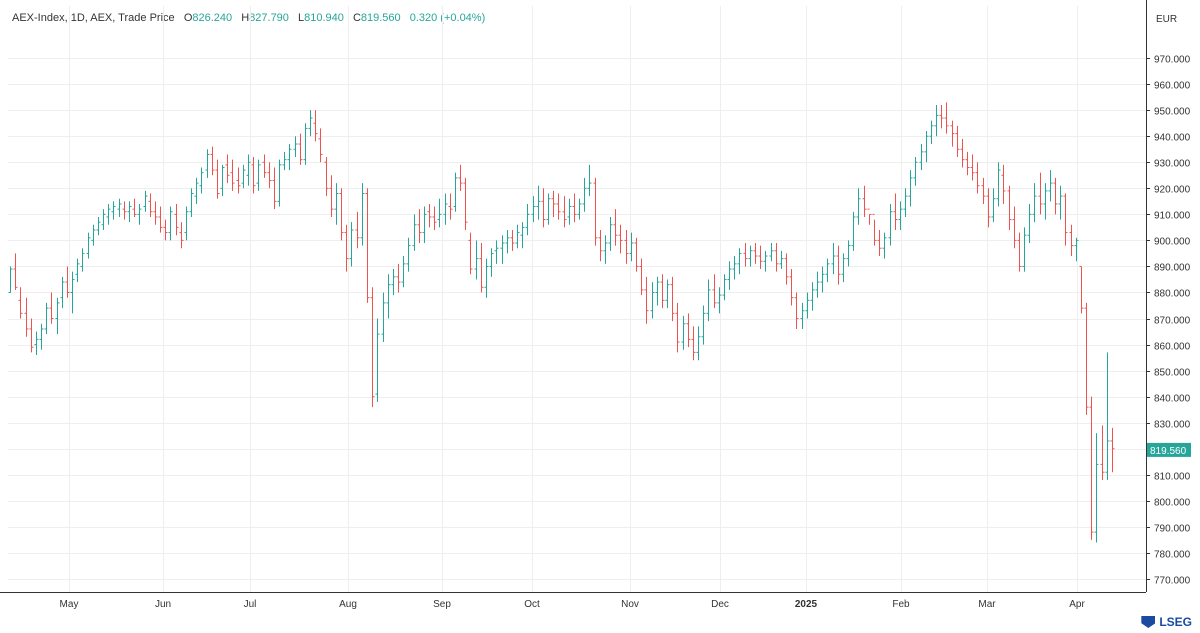 The image size is (1200, 633). Describe the element at coordinates (250, 604) in the screenshot. I see `x-tick-label: Jul` at that location.